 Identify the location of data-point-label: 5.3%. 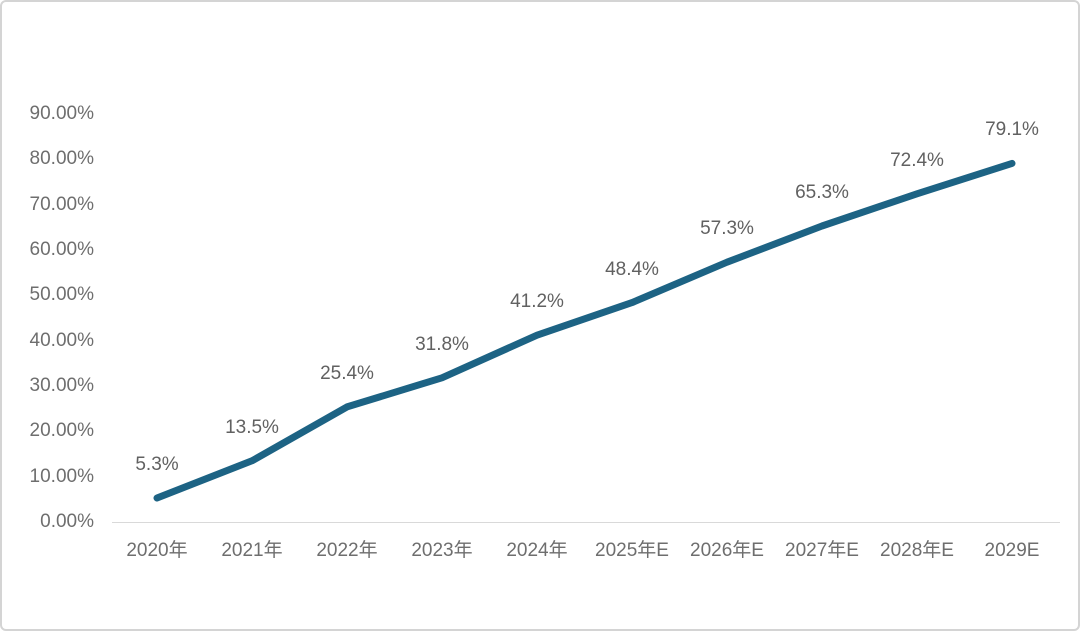
(157, 464).